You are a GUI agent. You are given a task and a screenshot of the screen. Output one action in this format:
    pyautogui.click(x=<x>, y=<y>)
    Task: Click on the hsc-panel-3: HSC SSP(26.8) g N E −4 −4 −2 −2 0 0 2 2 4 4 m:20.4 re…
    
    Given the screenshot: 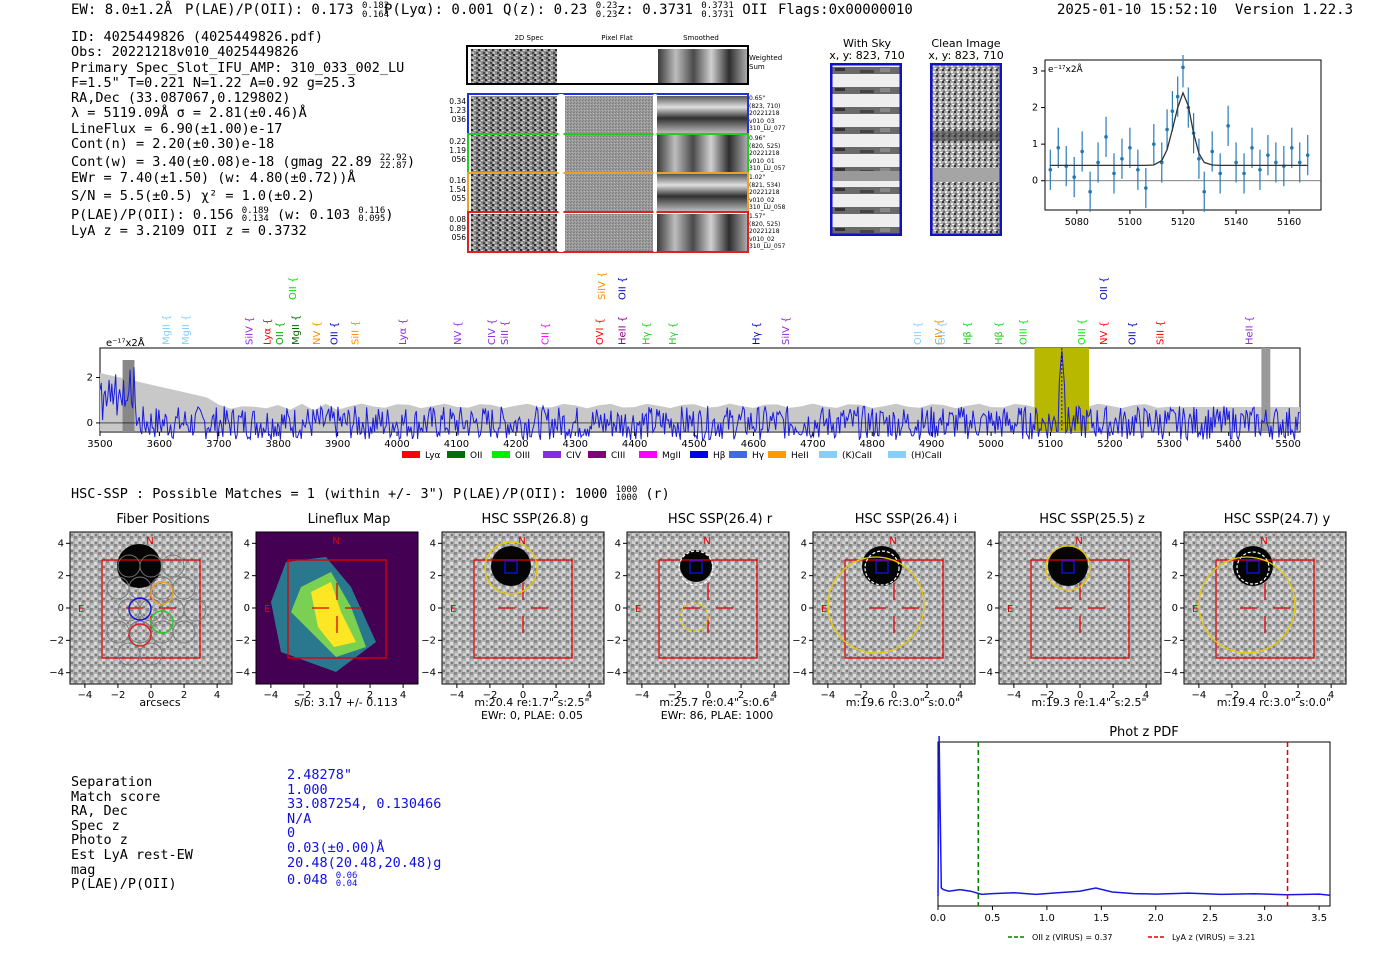 What is the action you would take?
    pyautogui.click(x=517, y=617)
    